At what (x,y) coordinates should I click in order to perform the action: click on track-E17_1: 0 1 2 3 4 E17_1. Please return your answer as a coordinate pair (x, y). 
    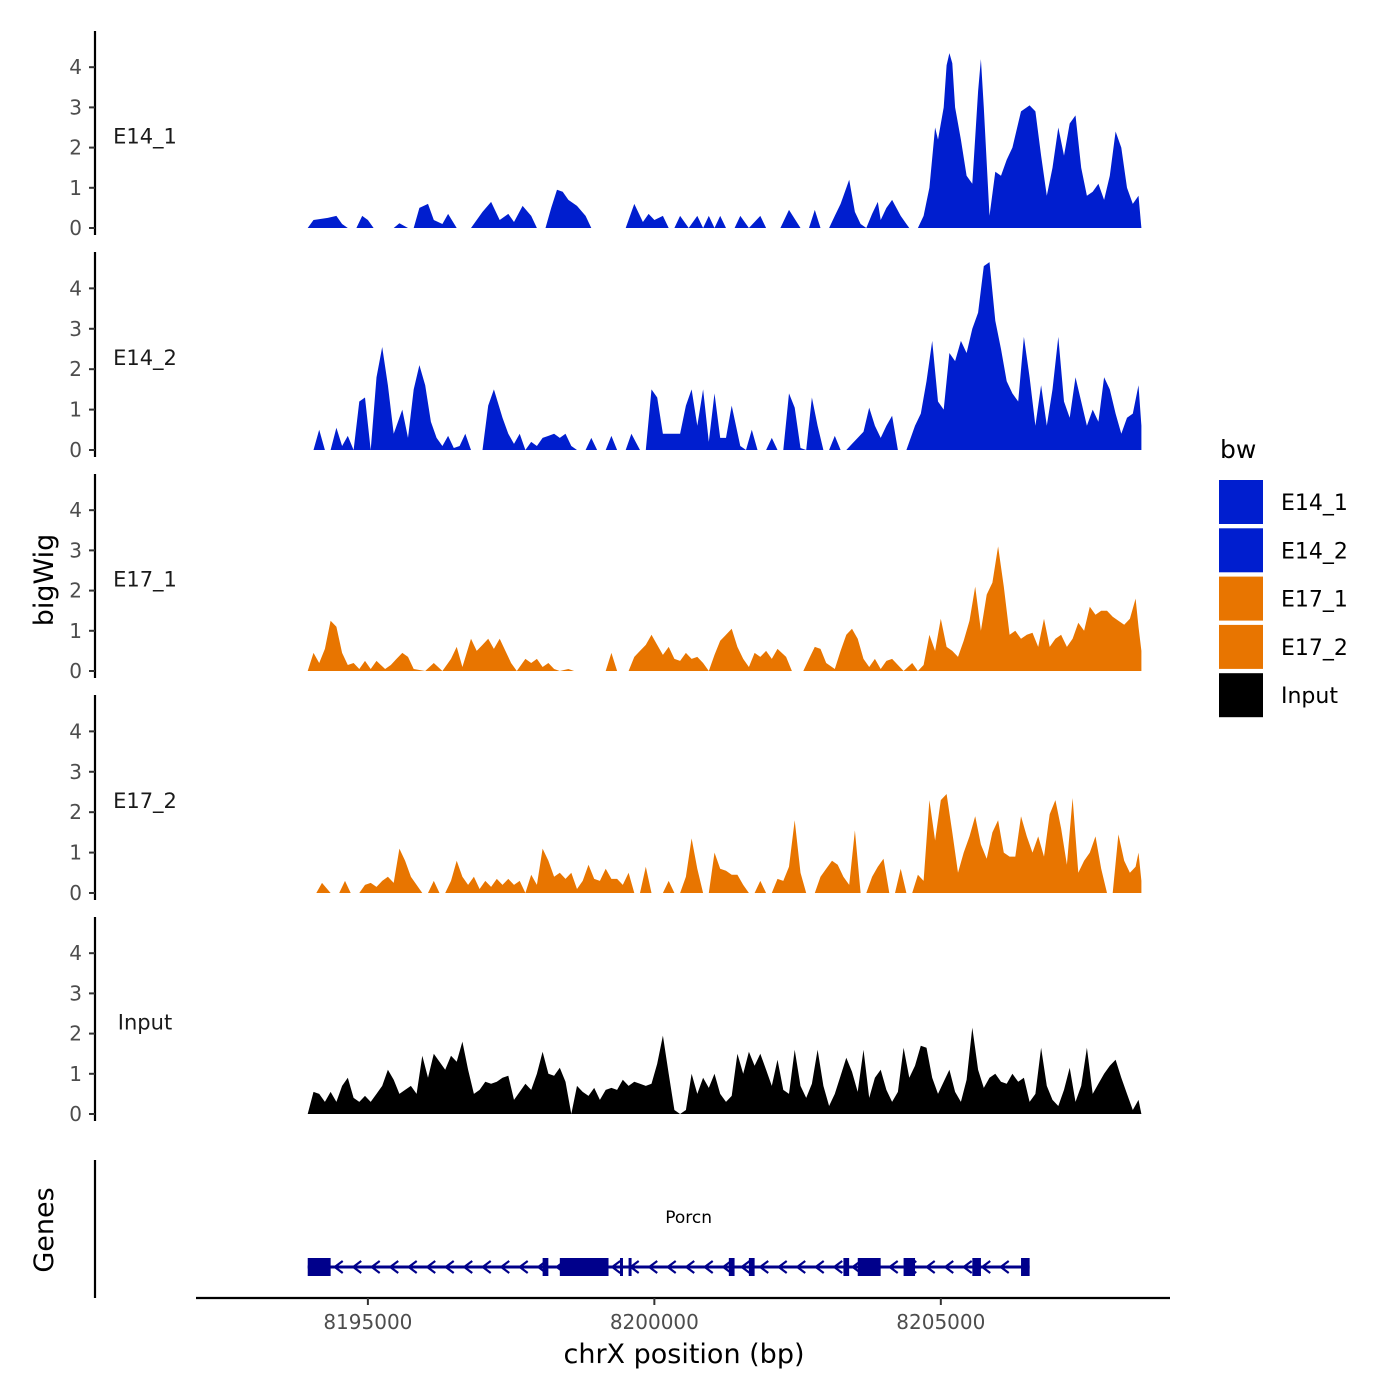
    Looking at the image, I should click on (605, 578).